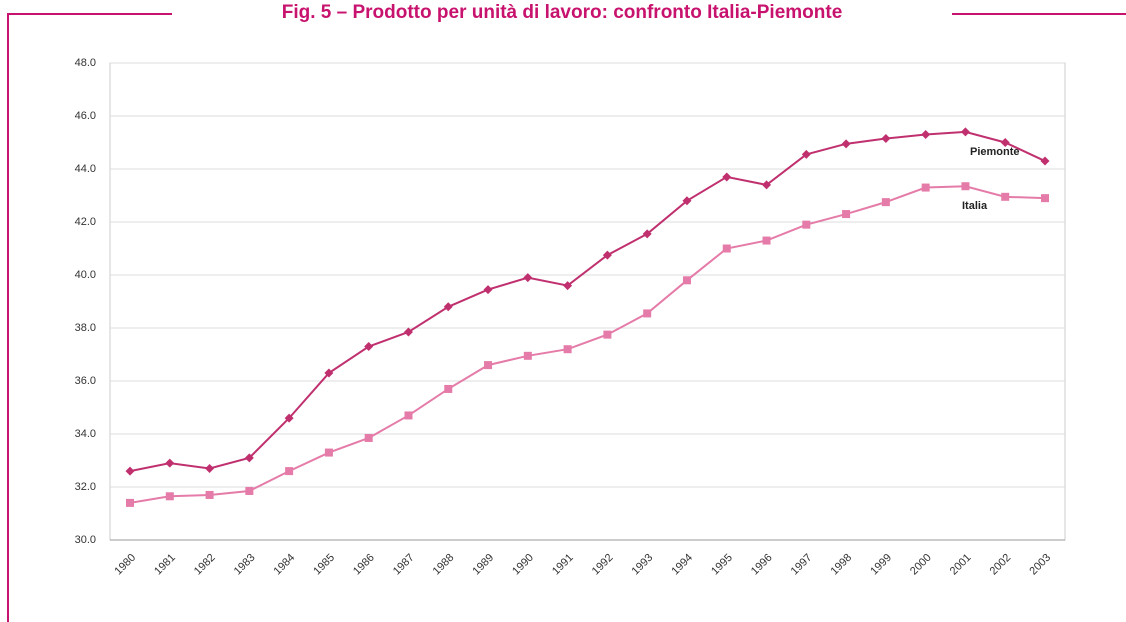  I want to click on x-tick-label: 1987, so click(404, 565).